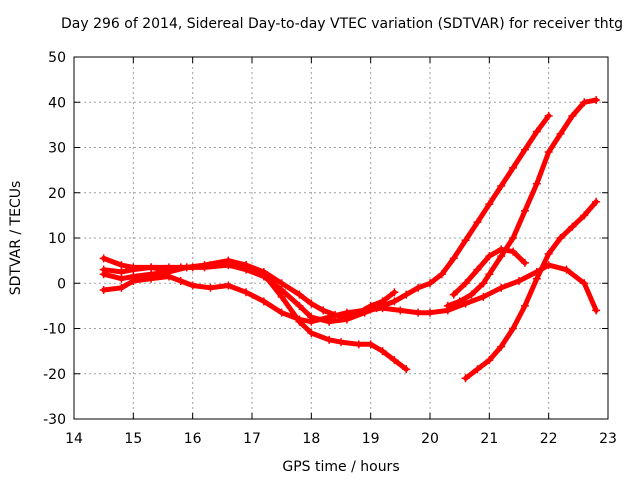 The image size is (640, 480). I want to click on y-tick-label: 50, so click(57, 58).